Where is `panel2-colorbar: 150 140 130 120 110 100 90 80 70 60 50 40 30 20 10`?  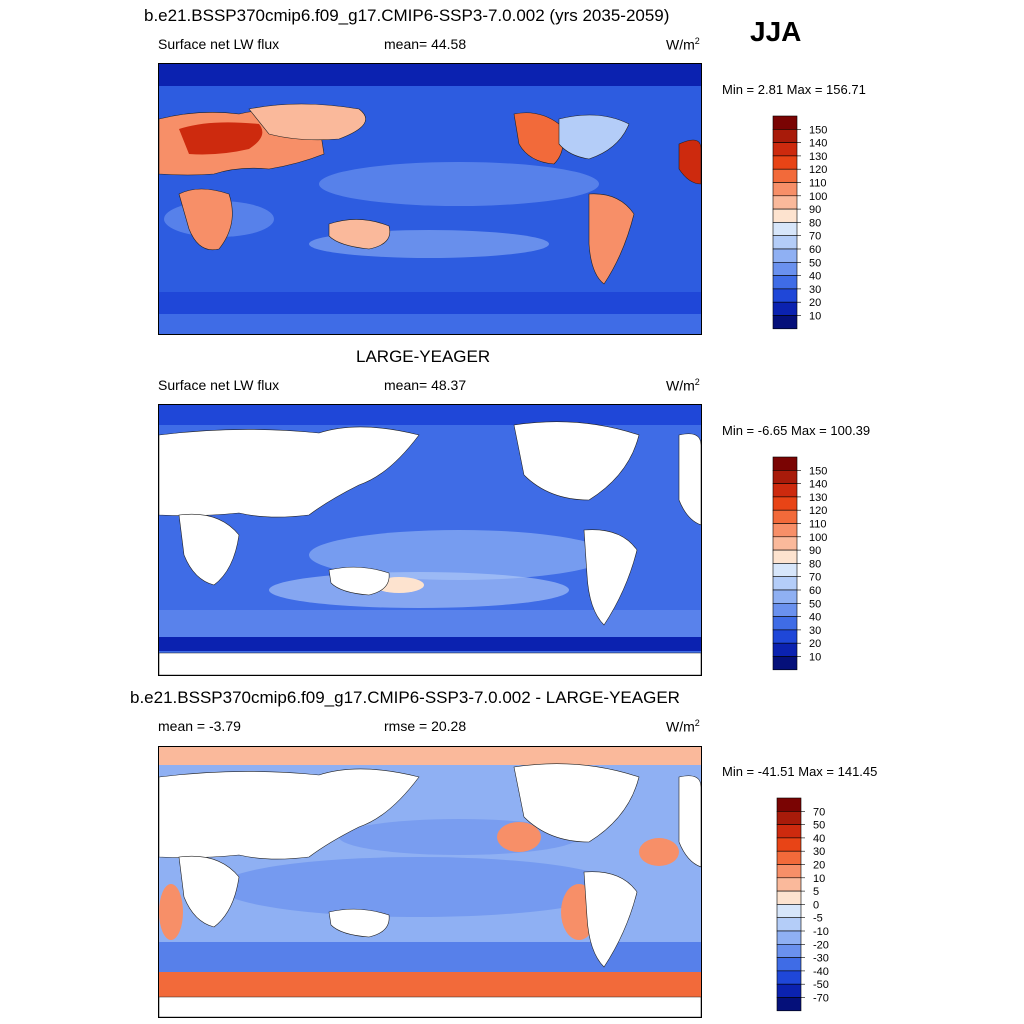 panel2-colorbar: 150 140 130 120 110 100 90 80 70 60 50 40 30 20 10 is located at coordinates (812, 563).